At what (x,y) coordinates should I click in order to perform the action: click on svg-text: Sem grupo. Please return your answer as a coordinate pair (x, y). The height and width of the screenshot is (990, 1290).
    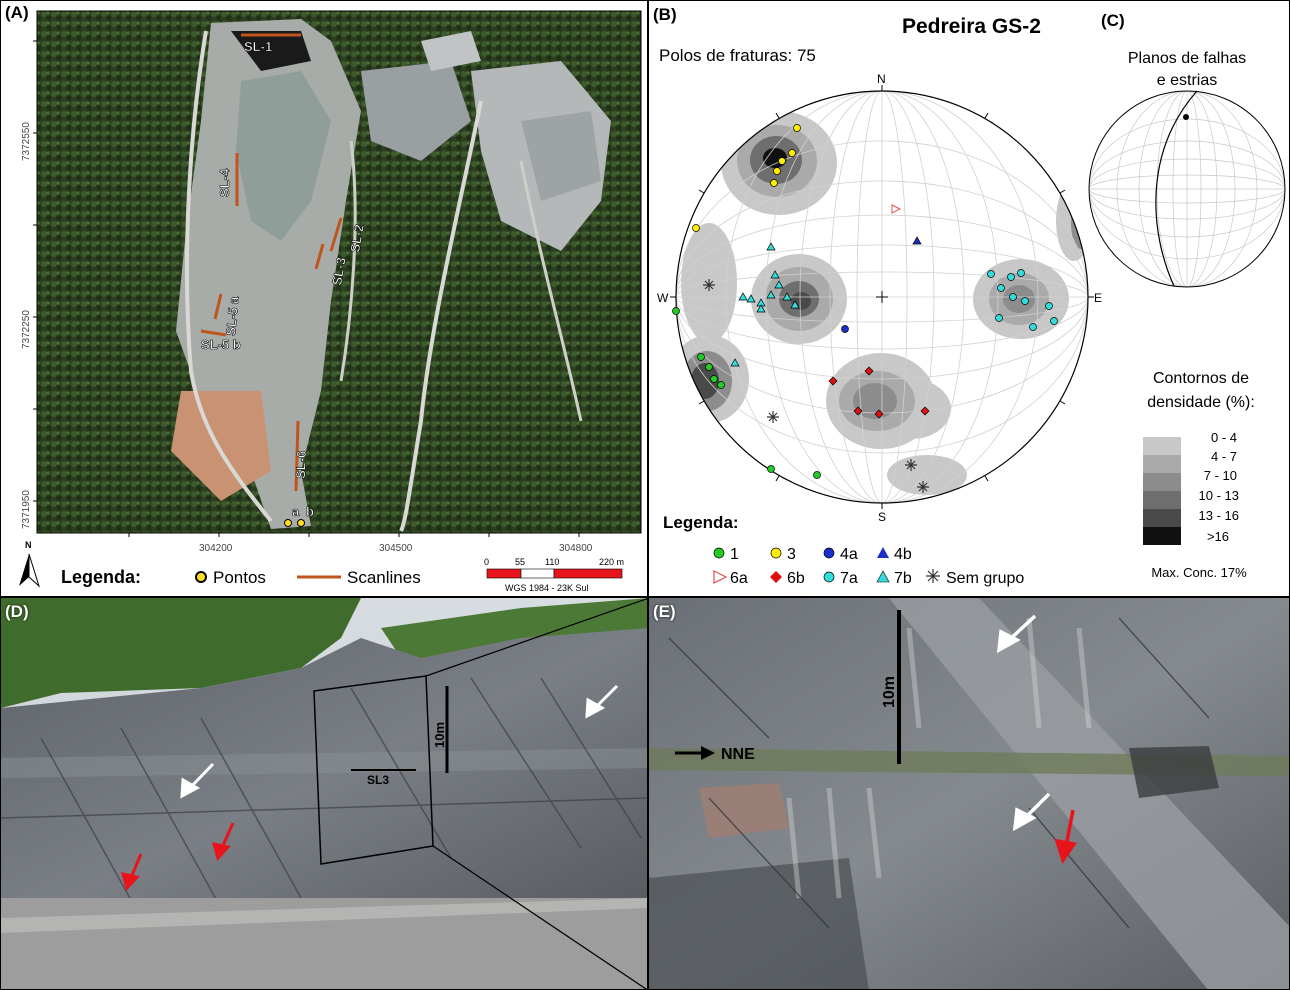
    Looking at the image, I should click on (985, 578).